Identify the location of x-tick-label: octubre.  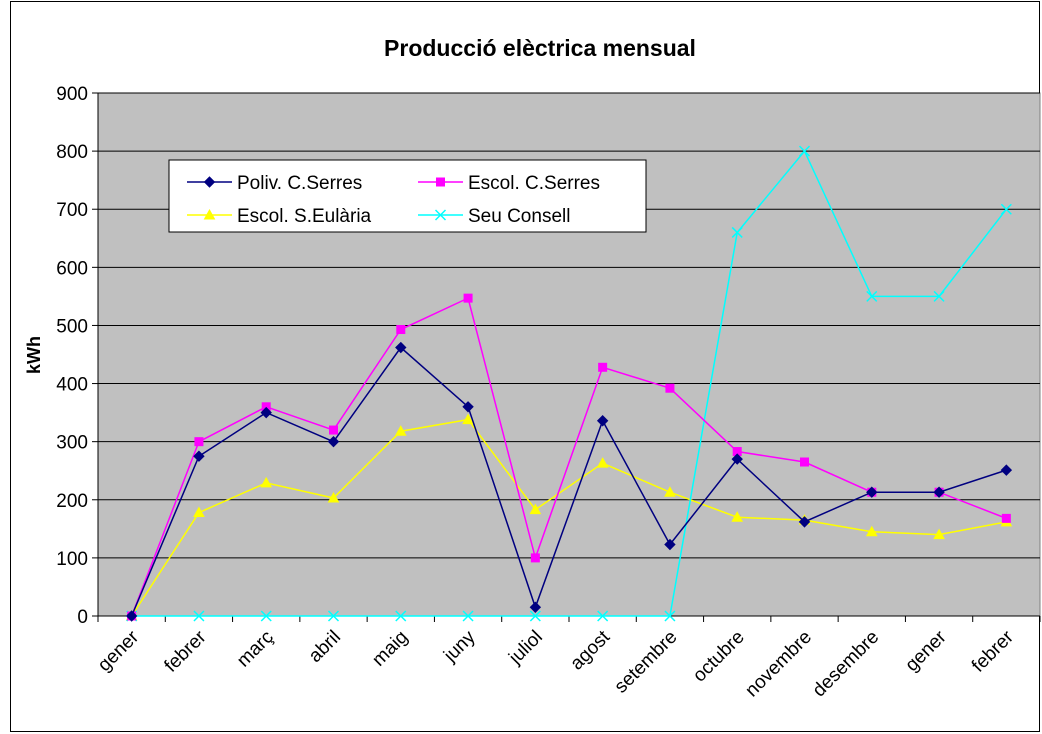
(719, 657).